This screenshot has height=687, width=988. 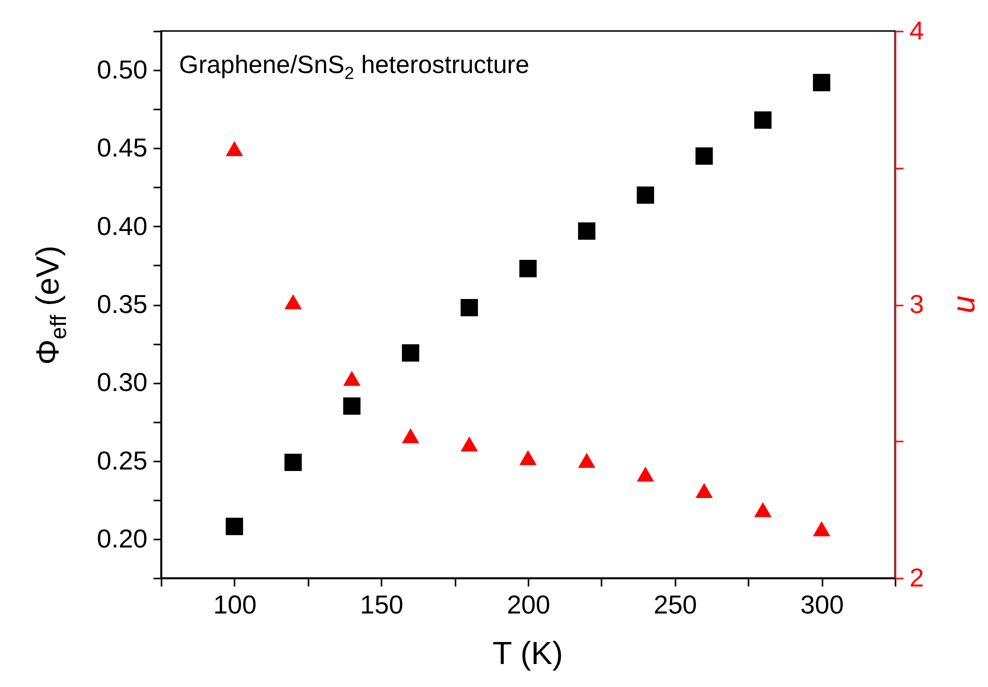 What do you see at coordinates (528, 605) in the screenshot?
I see `x-tick-label: 200` at bounding box center [528, 605].